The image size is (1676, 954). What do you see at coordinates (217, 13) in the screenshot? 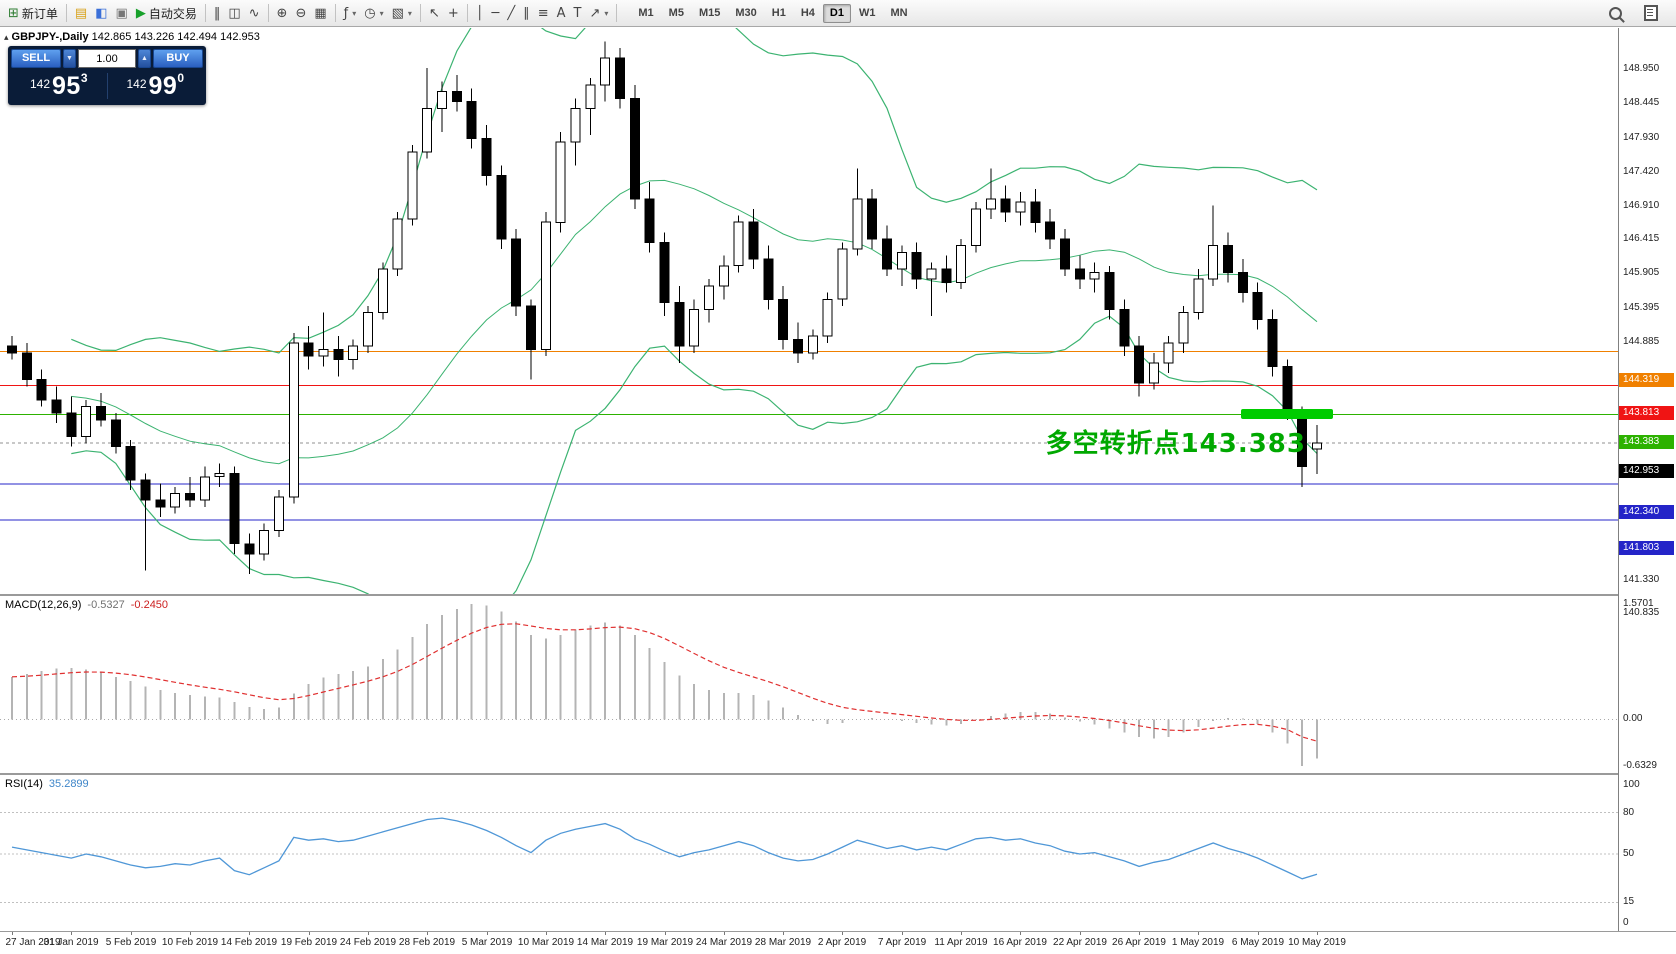
I see `bar-chart-button: ‖` at bounding box center [217, 13].